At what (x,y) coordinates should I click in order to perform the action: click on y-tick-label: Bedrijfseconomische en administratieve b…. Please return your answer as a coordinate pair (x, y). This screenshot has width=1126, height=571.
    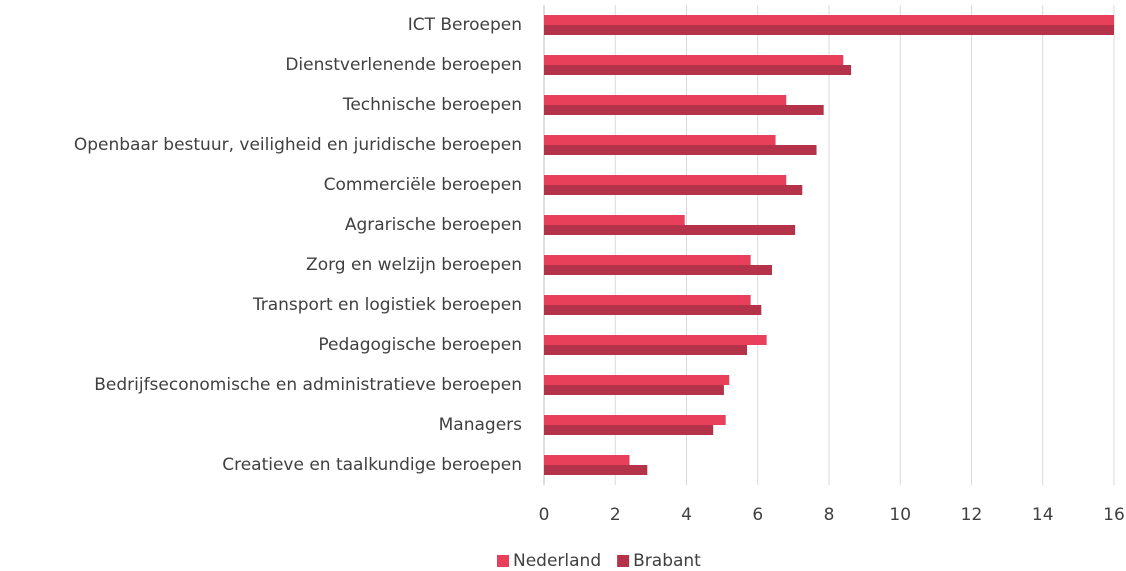
    Looking at the image, I should click on (308, 385).